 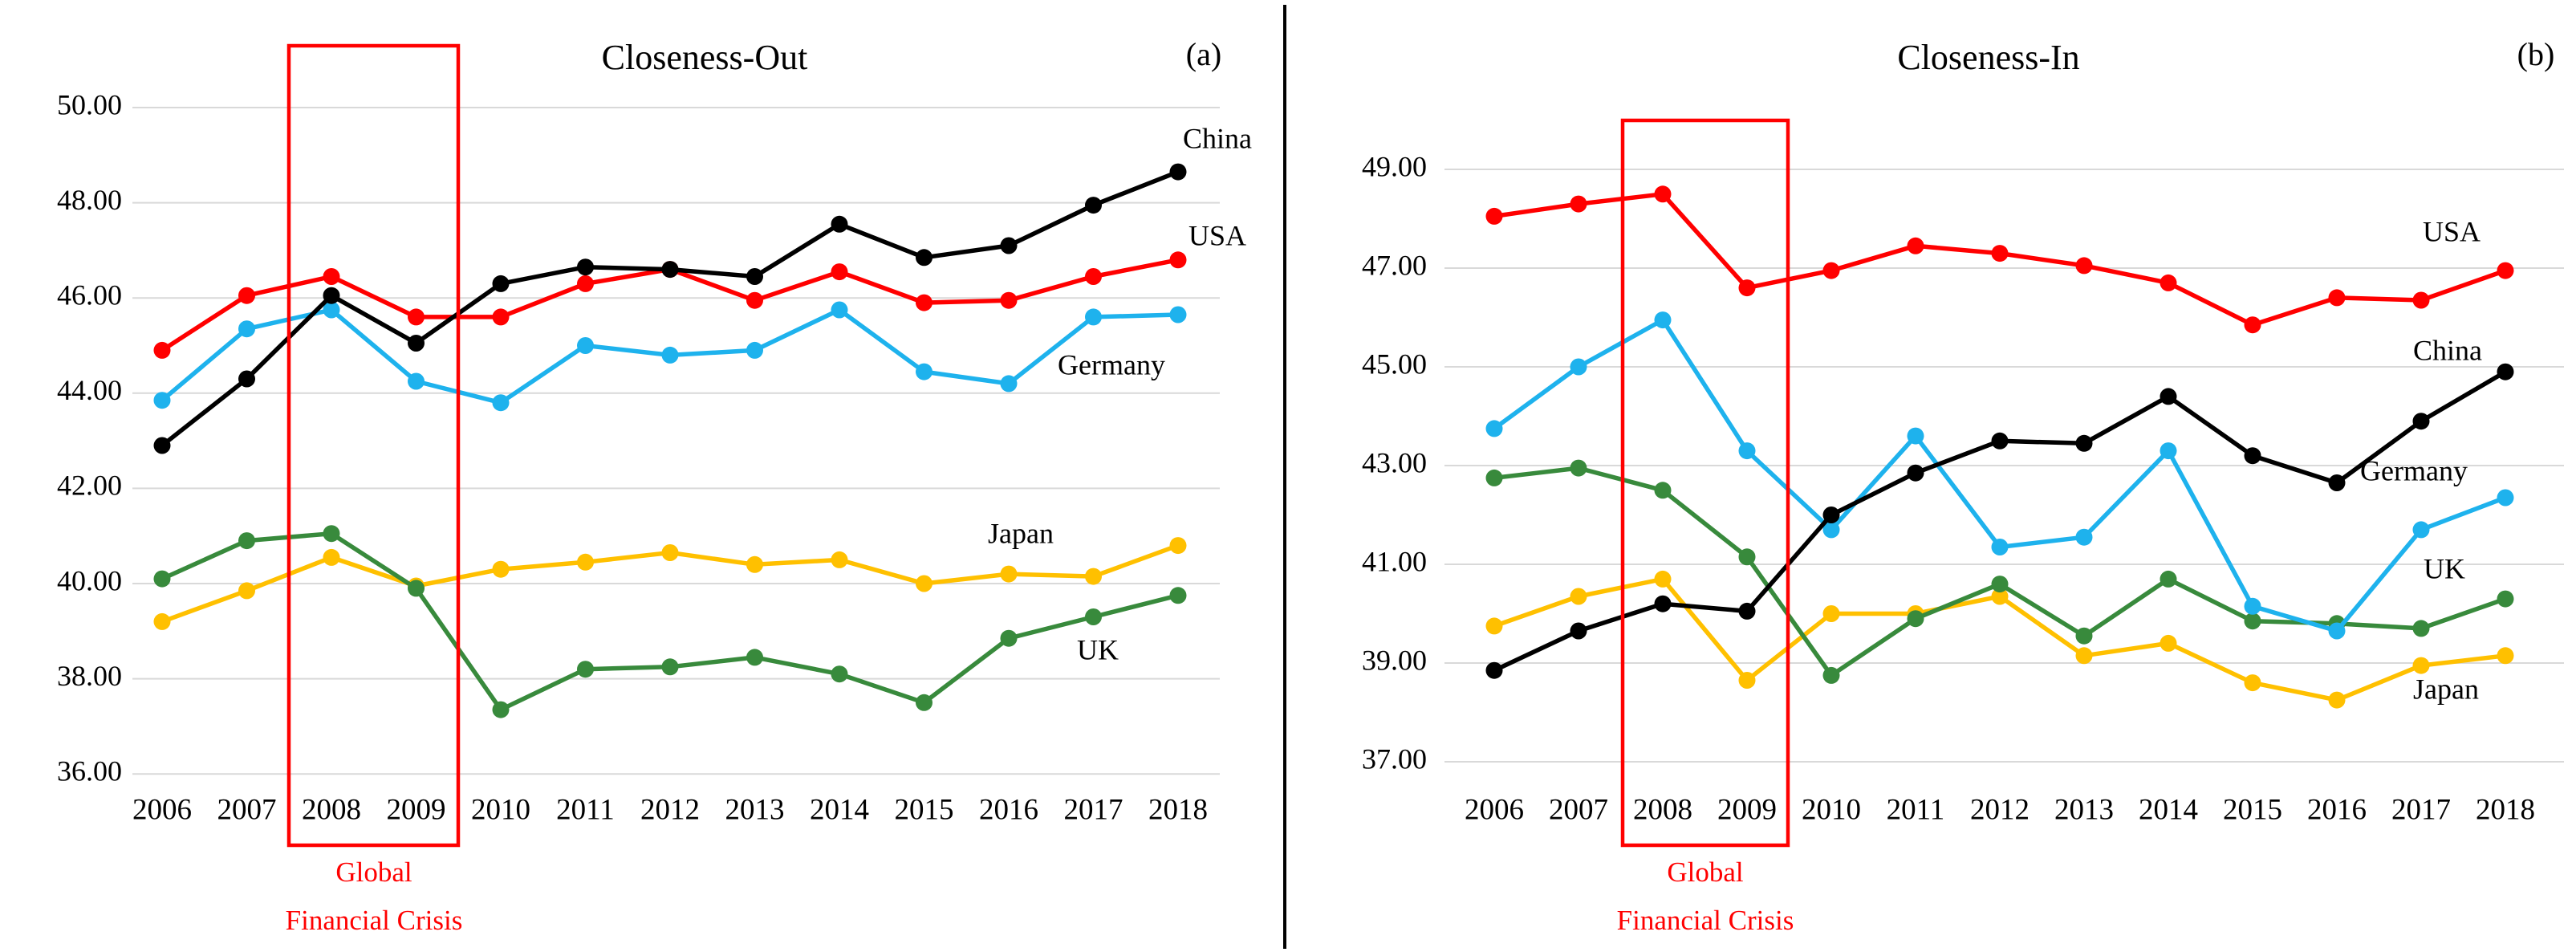 What do you see at coordinates (1705, 872) in the screenshot?
I see `crisis-annotation-line1: Global` at bounding box center [1705, 872].